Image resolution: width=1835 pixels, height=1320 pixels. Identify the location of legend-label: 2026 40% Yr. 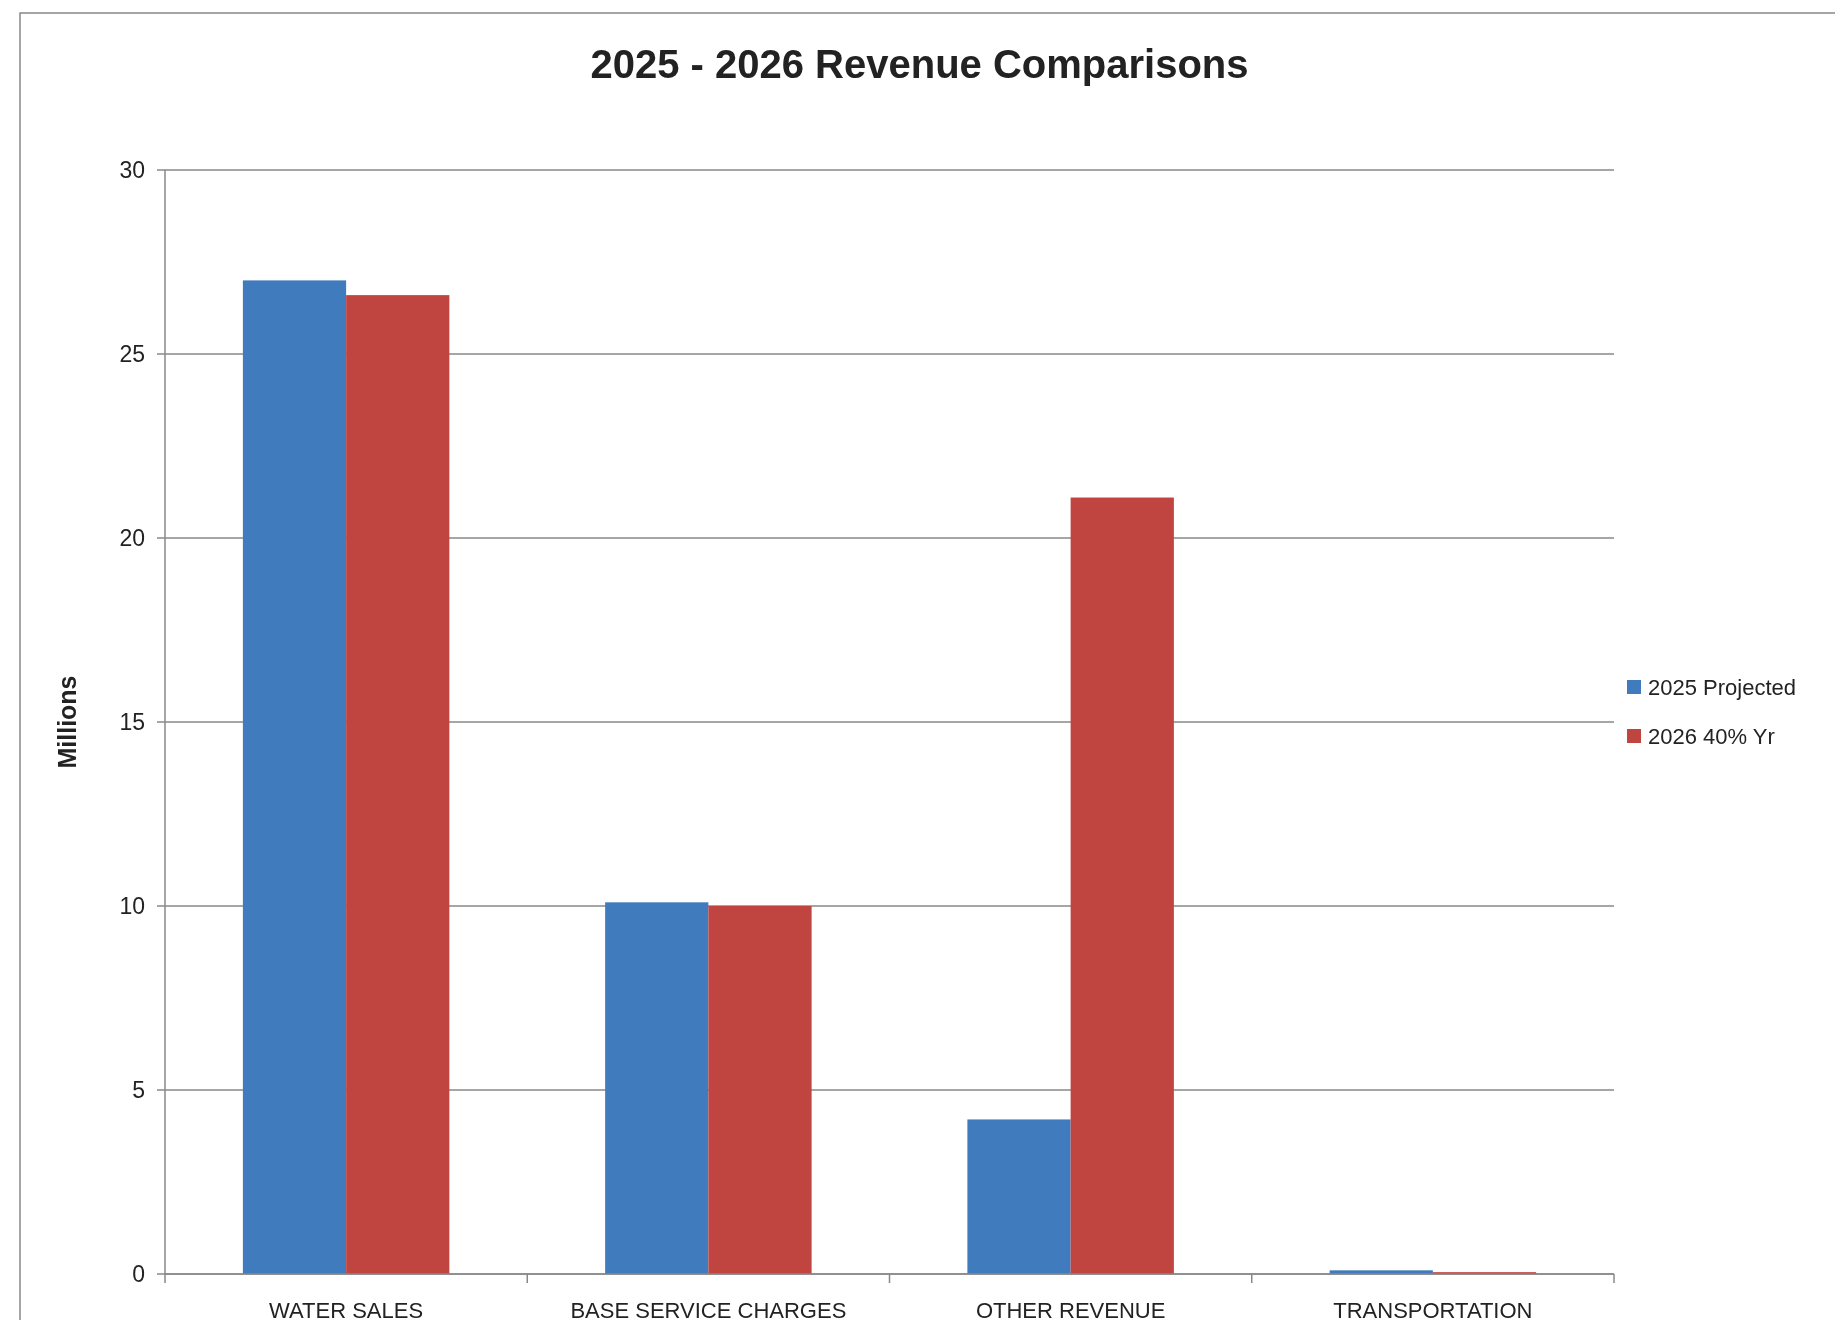
(1711, 736).